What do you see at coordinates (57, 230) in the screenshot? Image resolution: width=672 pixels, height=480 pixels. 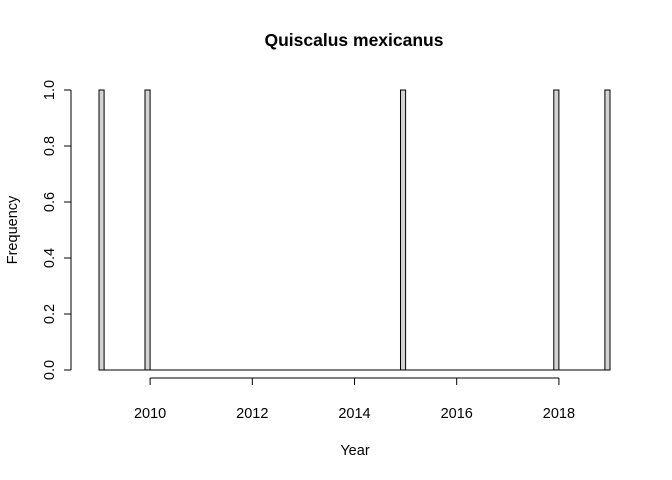 I see `y-axis: 0.0 0.2 0.4 0.6 0.8 1.0` at bounding box center [57, 230].